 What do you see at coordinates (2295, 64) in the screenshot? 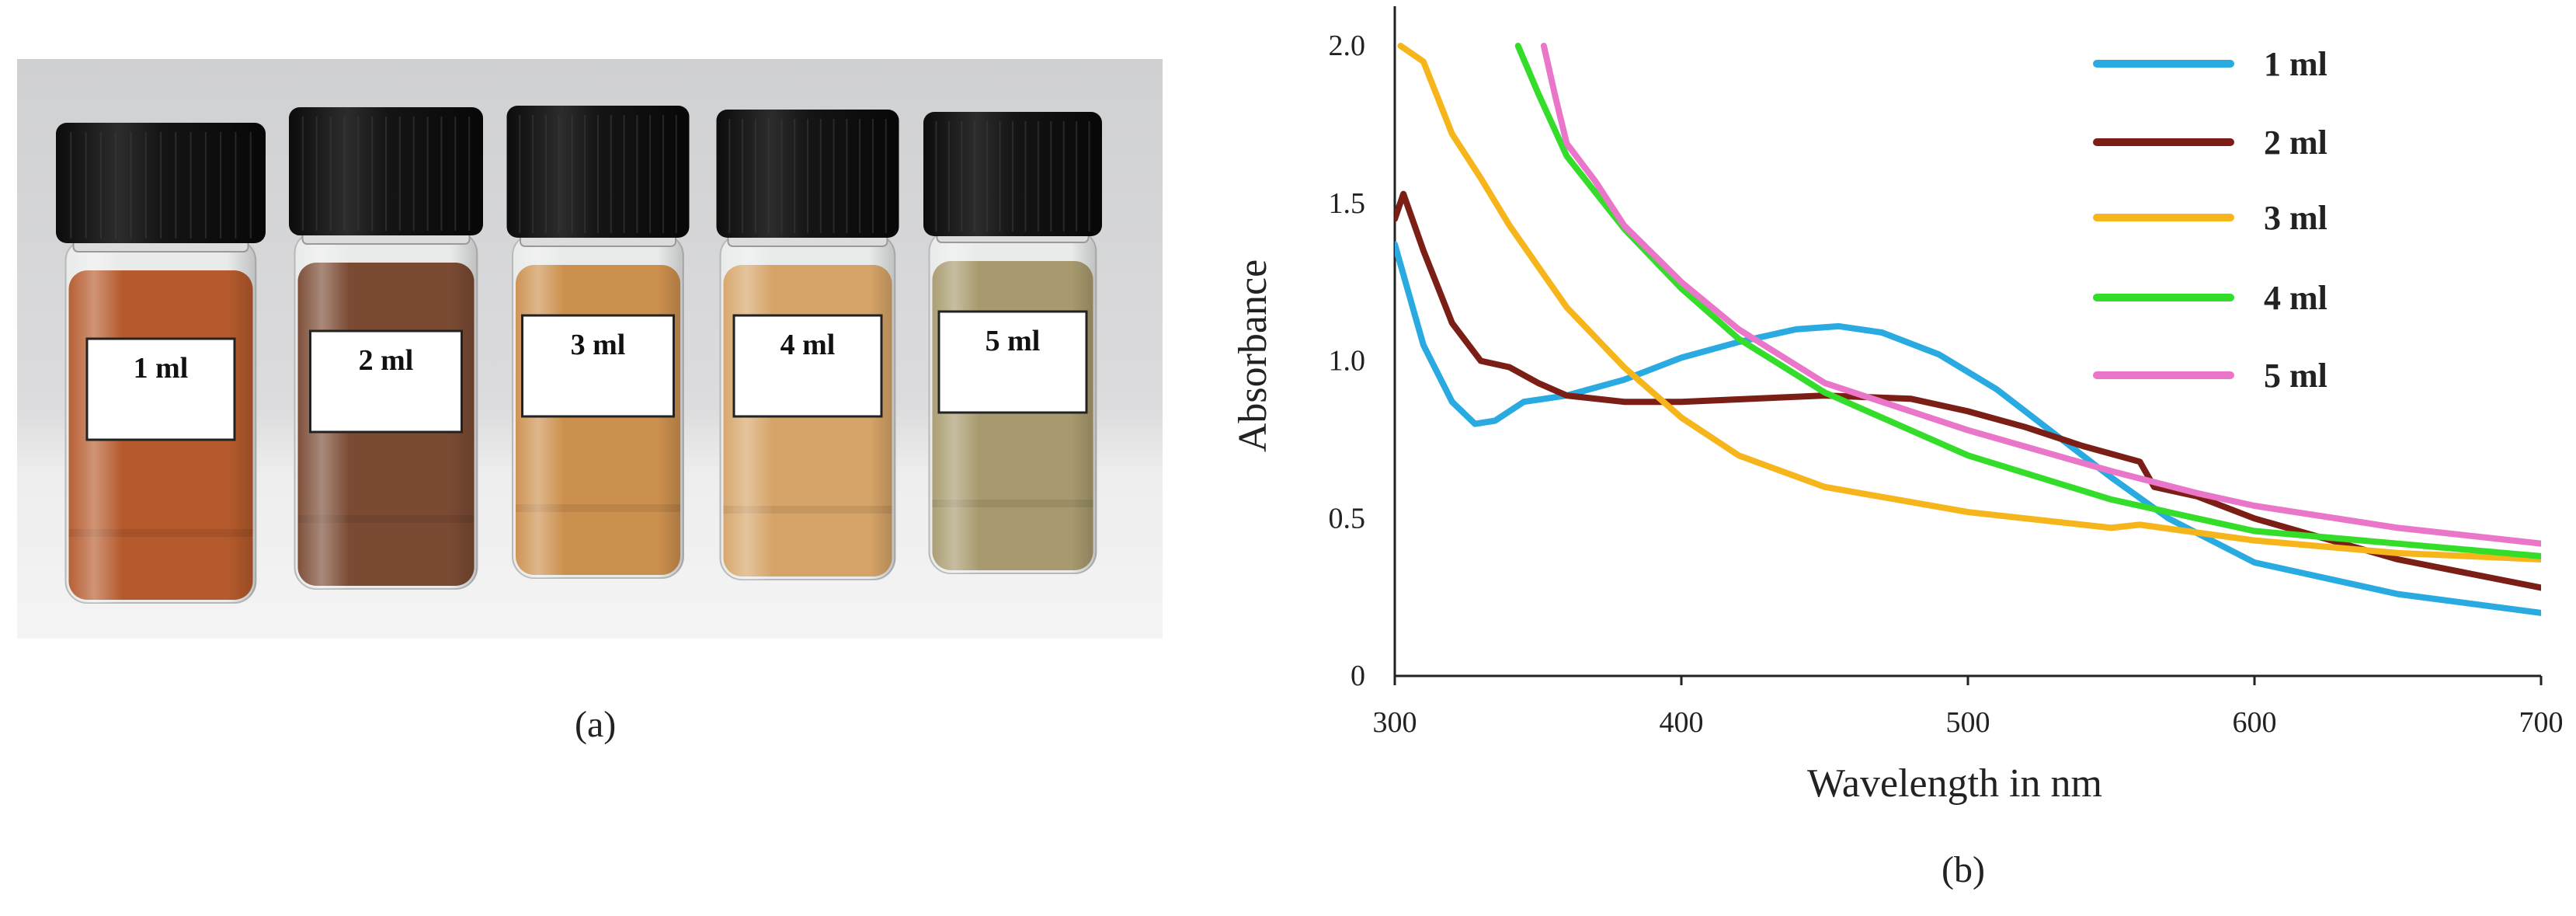
I see `legend-label: 1 ml` at bounding box center [2295, 64].